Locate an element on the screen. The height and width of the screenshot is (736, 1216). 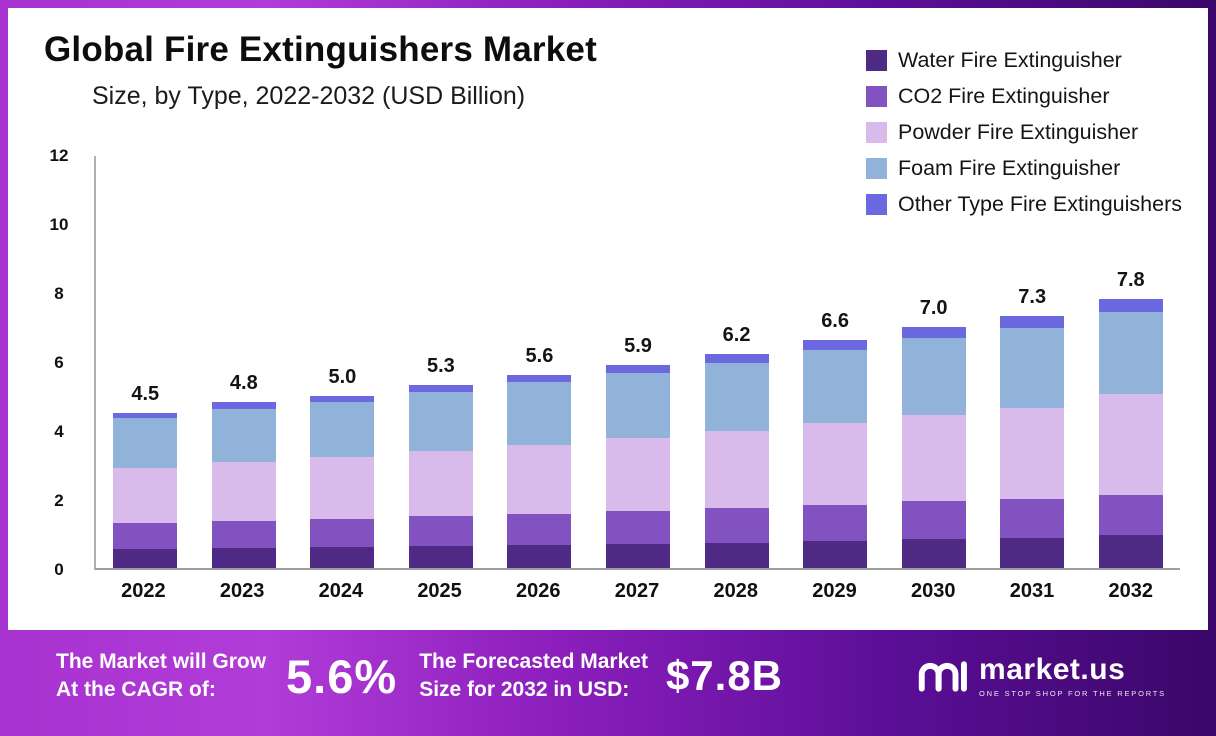
legend-label: Powder Fire Extinguisher is located at coordinates (1018, 132).